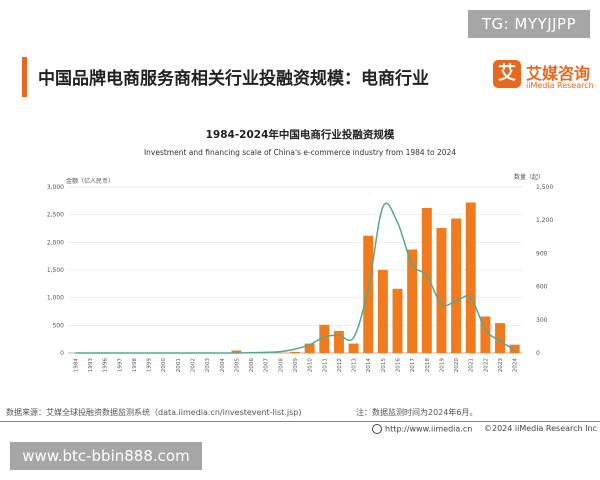 This screenshot has width=600, height=480. I want to click on x-tick-label: 2012, so click(340, 365).